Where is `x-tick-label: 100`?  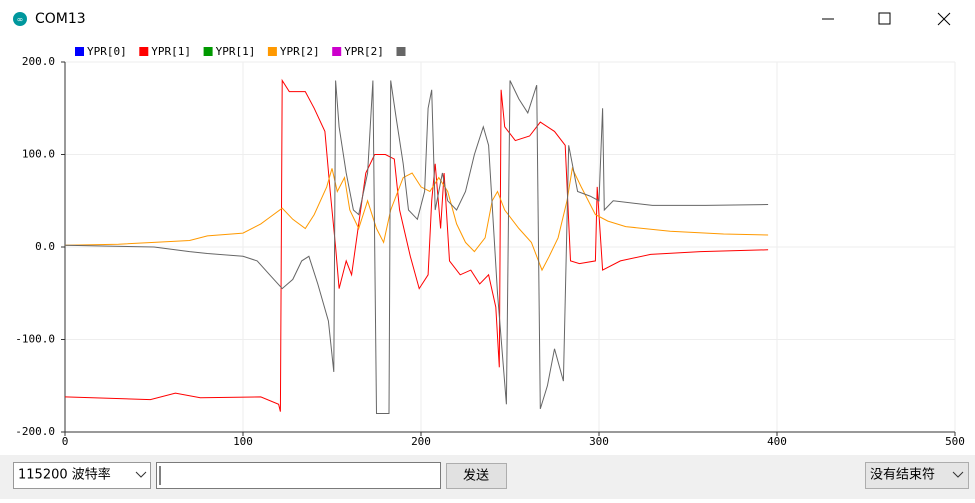
x-tick-label: 100 is located at coordinates (243, 441).